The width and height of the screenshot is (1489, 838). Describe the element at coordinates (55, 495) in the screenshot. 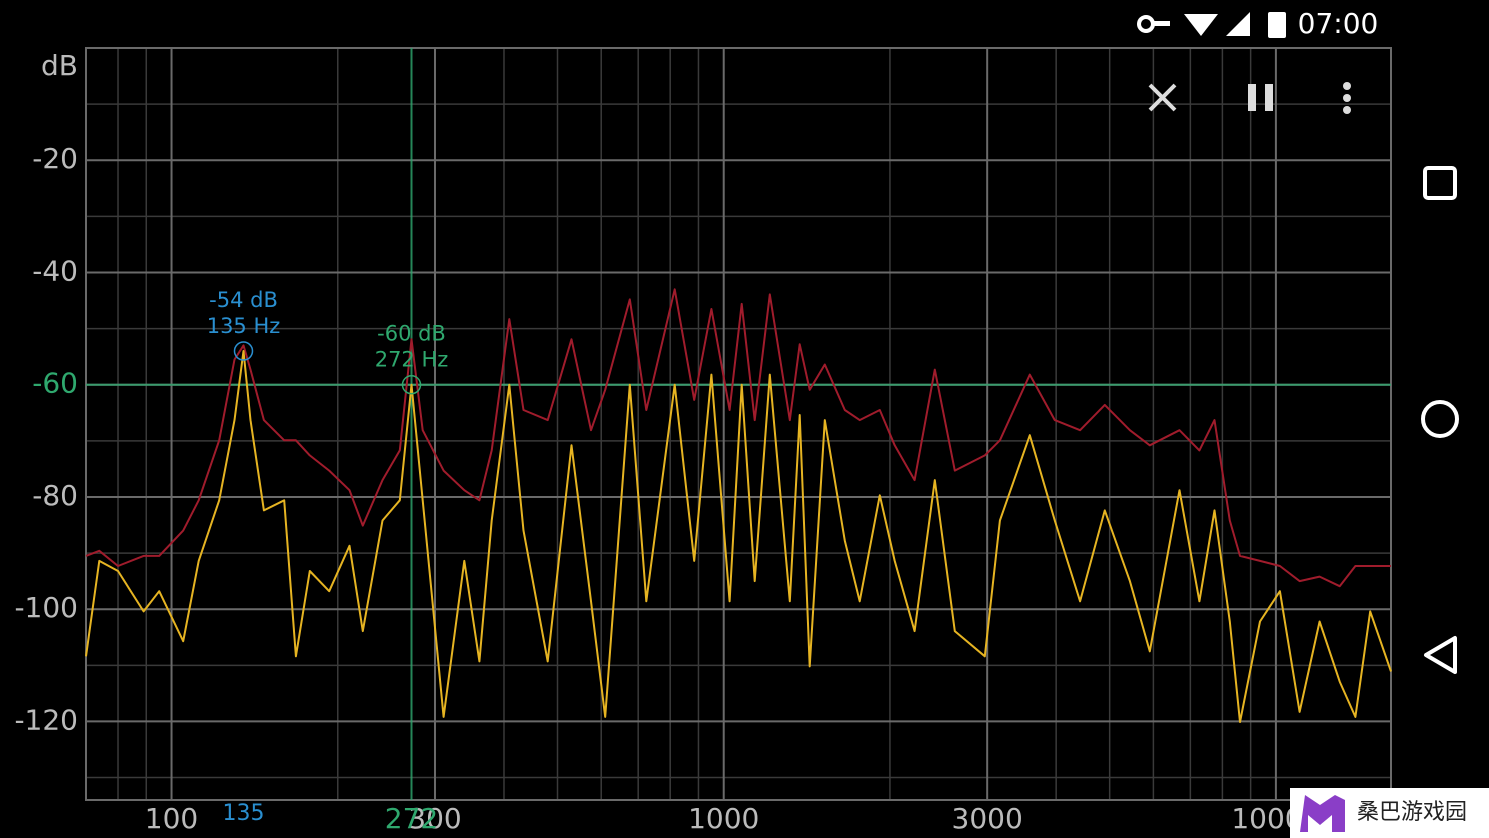

I see `y-tick-label: -80` at that location.